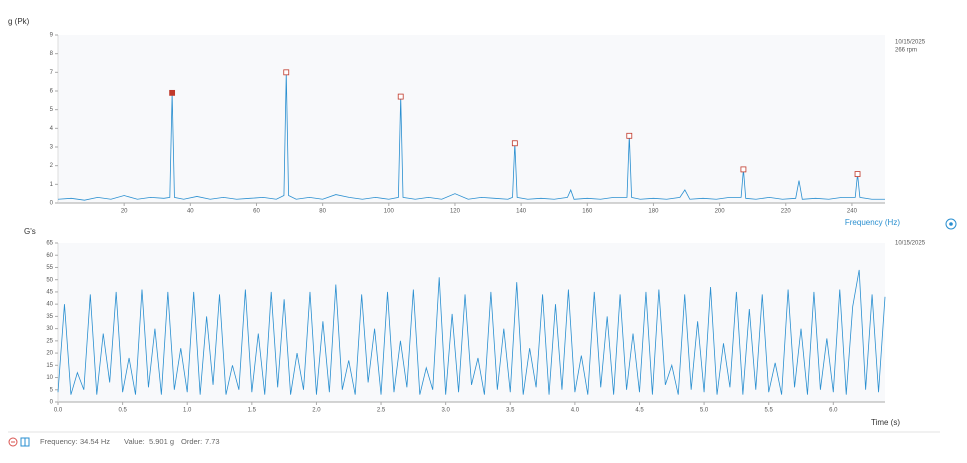 The image size is (967, 463). Describe the element at coordinates (49, 329) in the screenshot. I see `y-tick-label: 30` at that location.